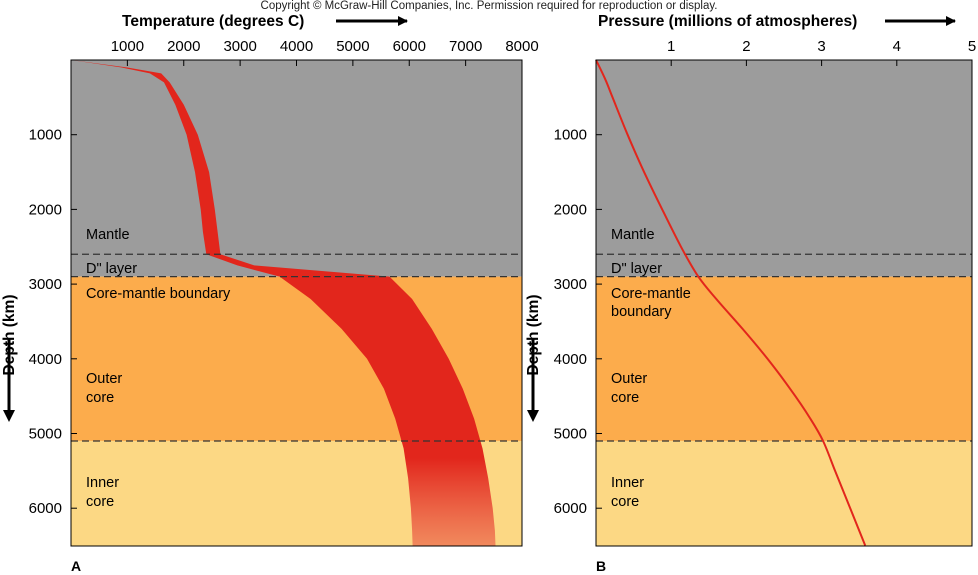 This screenshot has height=575, width=978. Describe the element at coordinates (578, 322) in the screenshot. I see `panel-b-y-ticks: 1000 2000 3000 4000 5000 6000` at that location.